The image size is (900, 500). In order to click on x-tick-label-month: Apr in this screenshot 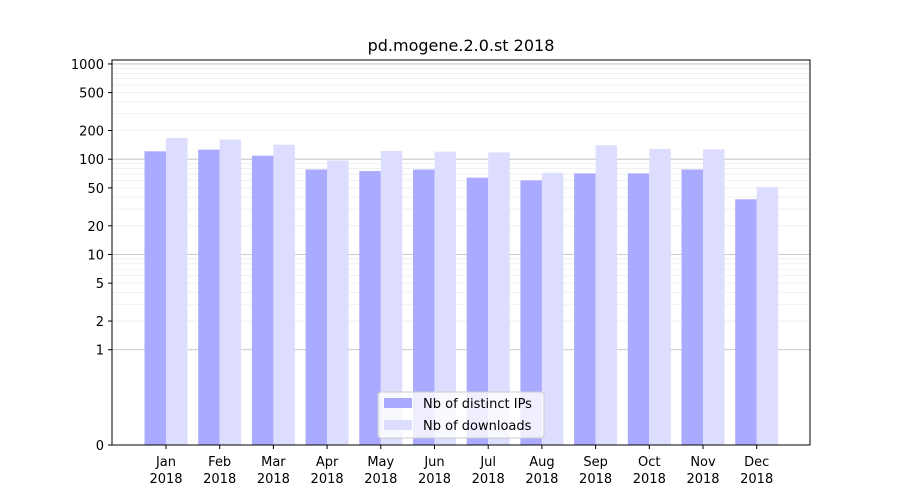, I will do `click(327, 462)`.